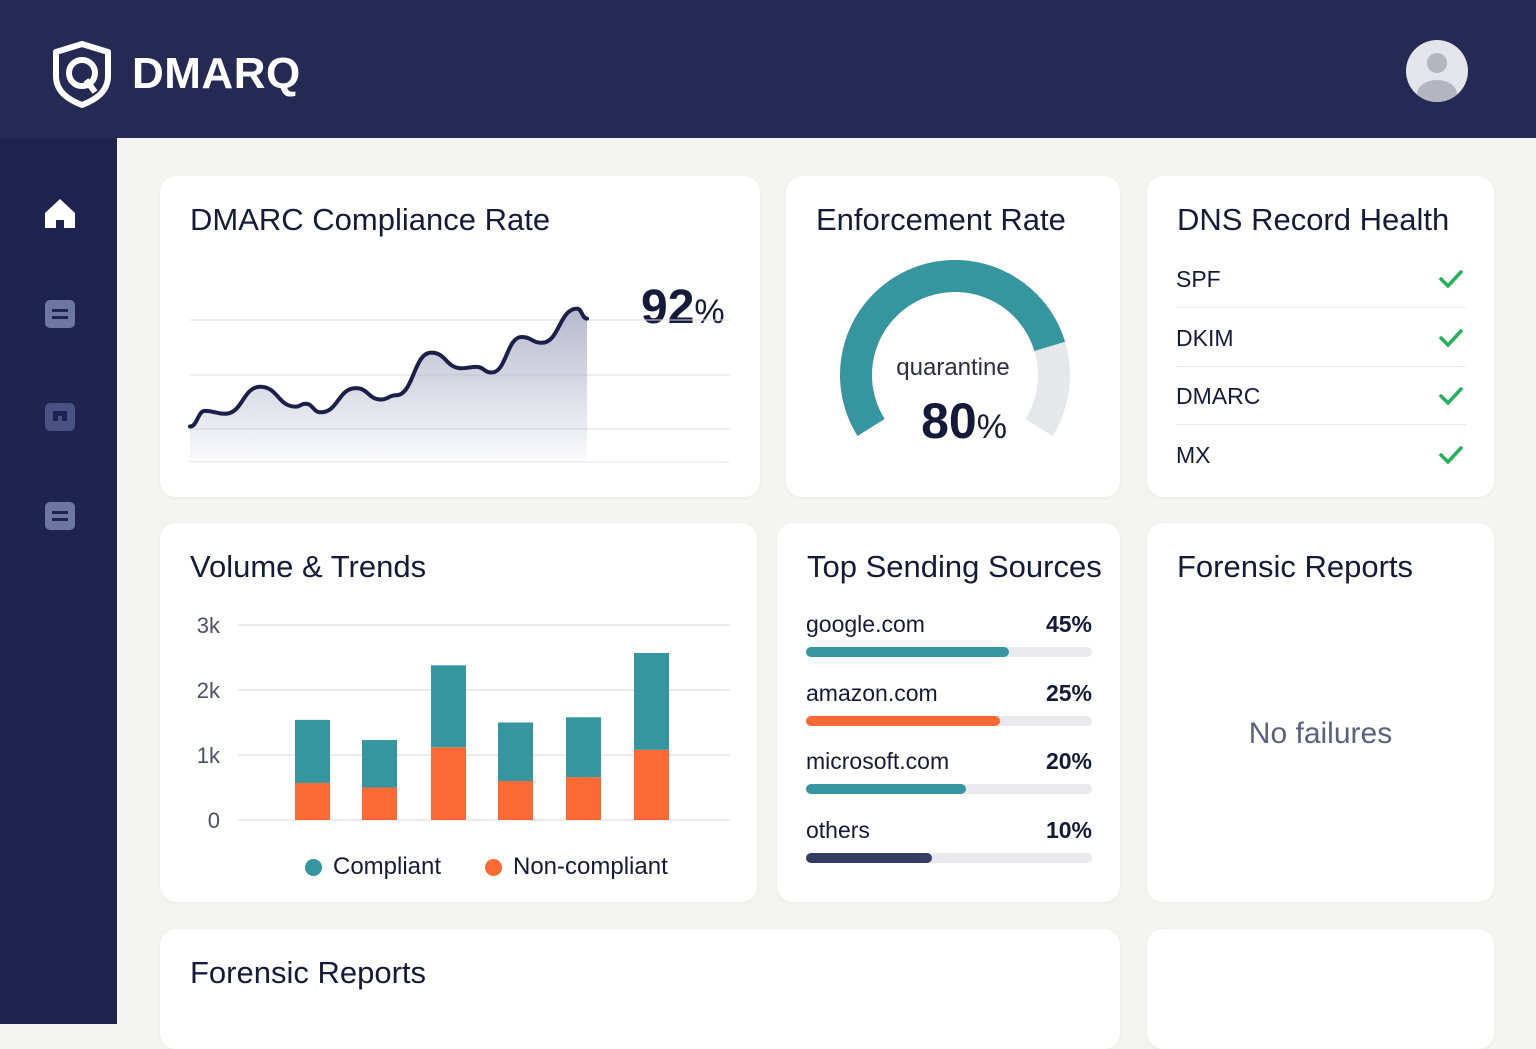 This screenshot has width=1536, height=1049. I want to click on document-icon, so click(60, 516).